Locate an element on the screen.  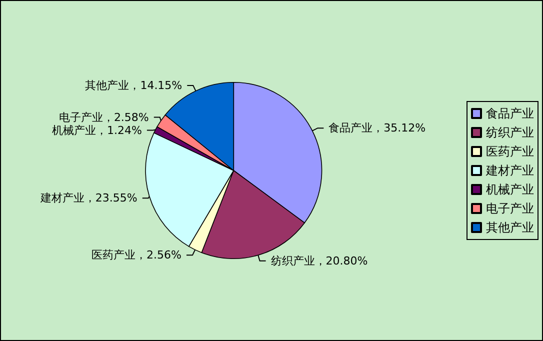
legend-label: 医药产业 is located at coordinates (510, 151).